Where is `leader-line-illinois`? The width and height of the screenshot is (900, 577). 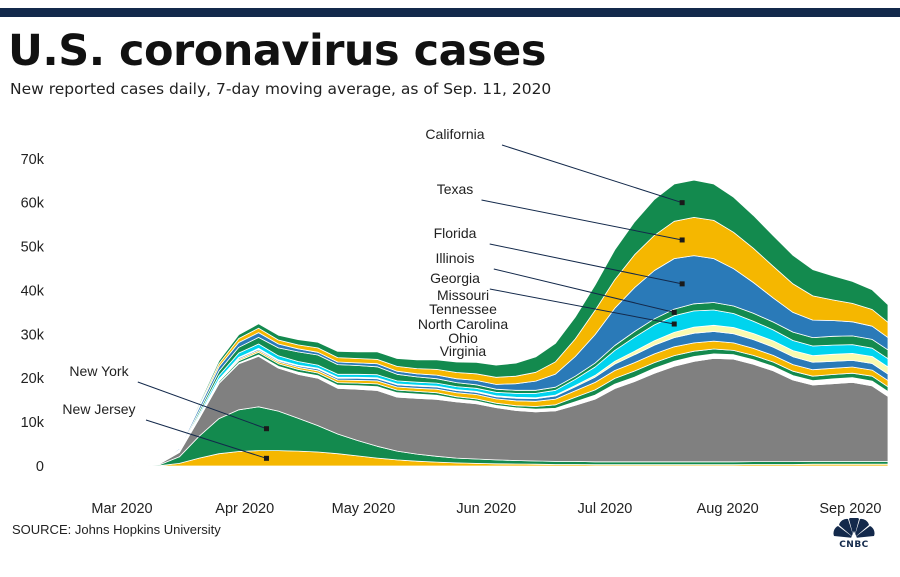 leader-line-illinois is located at coordinates (584, 290).